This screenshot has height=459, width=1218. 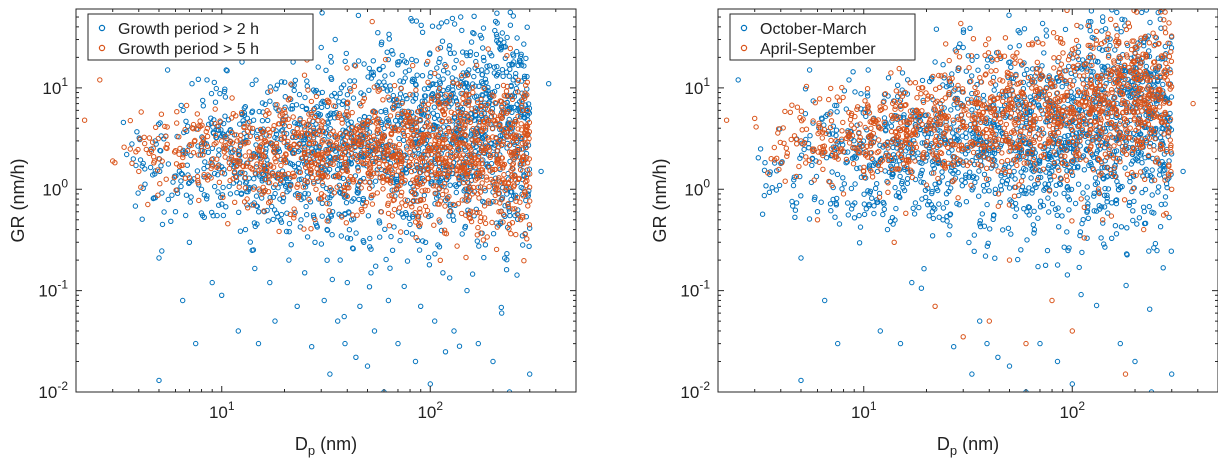 What do you see at coordinates (102, 48) in the screenshot?
I see `legend-marker` at bounding box center [102, 48].